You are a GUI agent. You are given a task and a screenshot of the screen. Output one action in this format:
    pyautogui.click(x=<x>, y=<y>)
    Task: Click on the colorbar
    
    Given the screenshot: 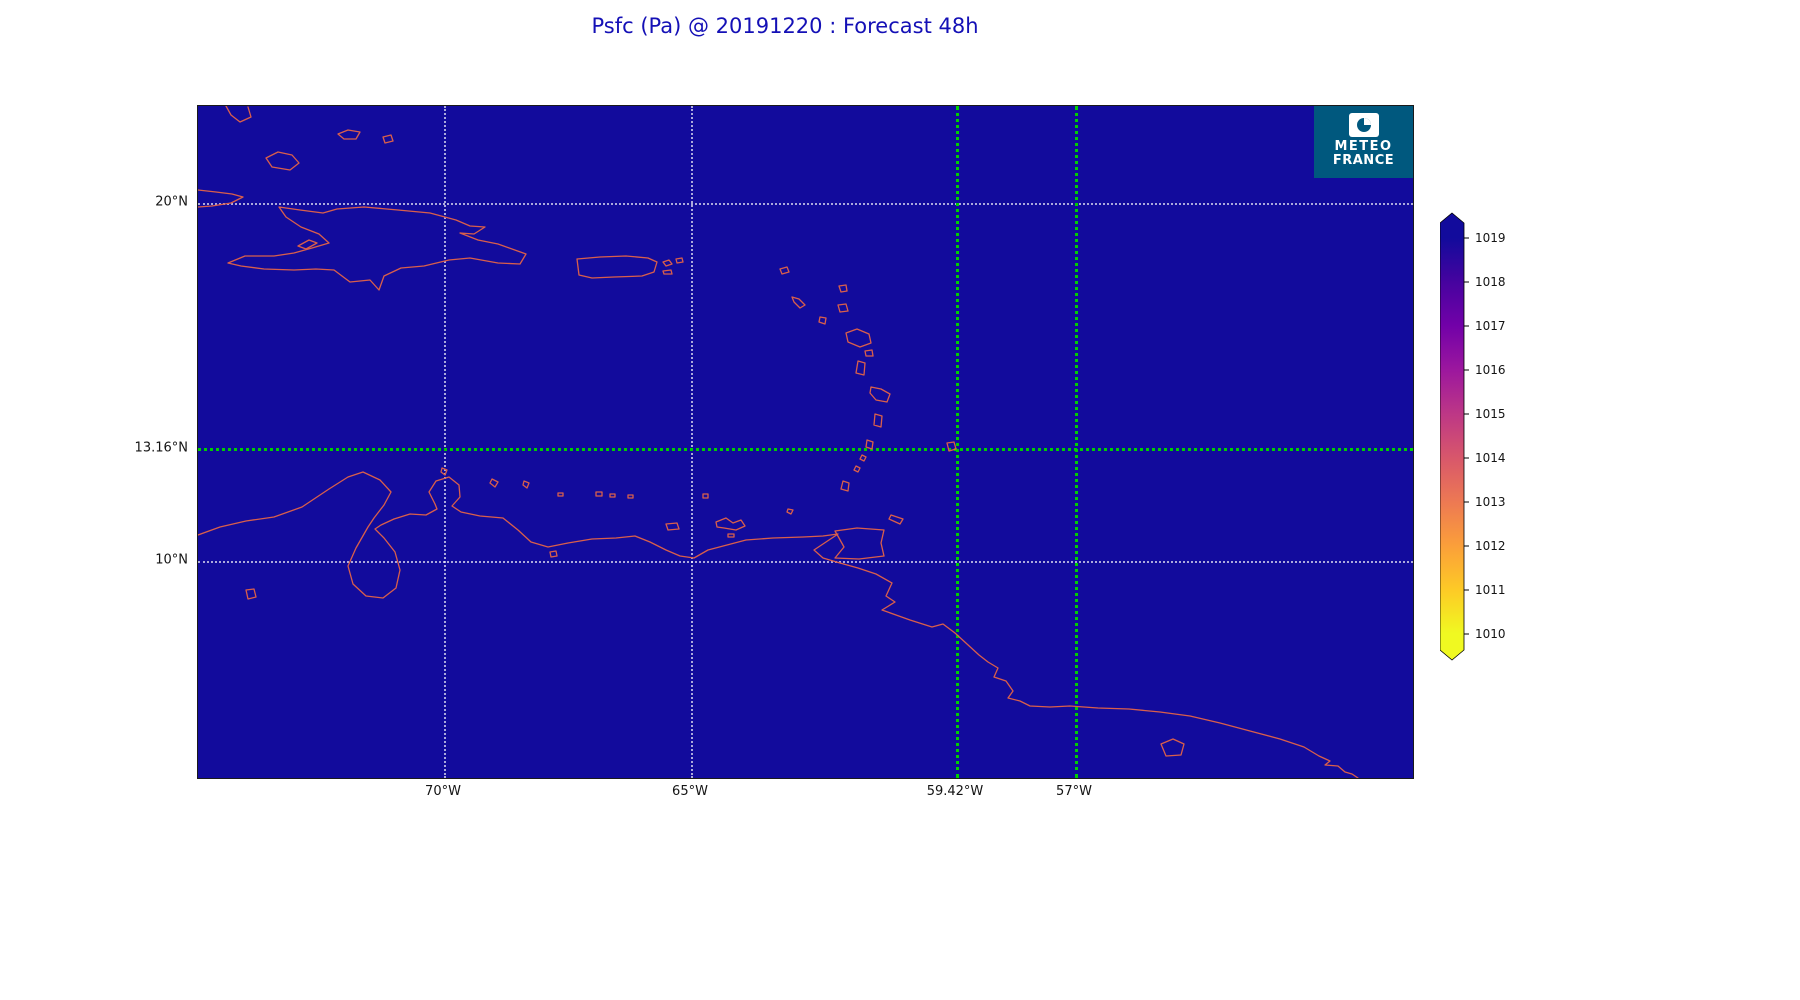 What is the action you would take?
    pyautogui.click(x=1454, y=436)
    